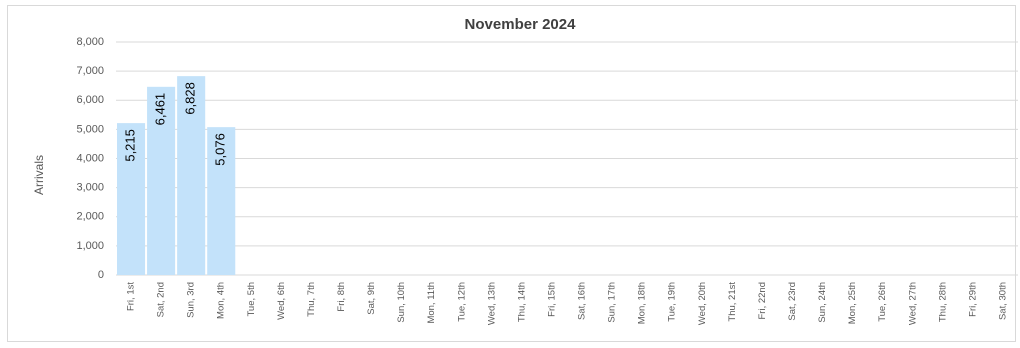 This screenshot has height=348, width=1020. I want to click on x-tick-label: Fri, 22nd, so click(762, 301).